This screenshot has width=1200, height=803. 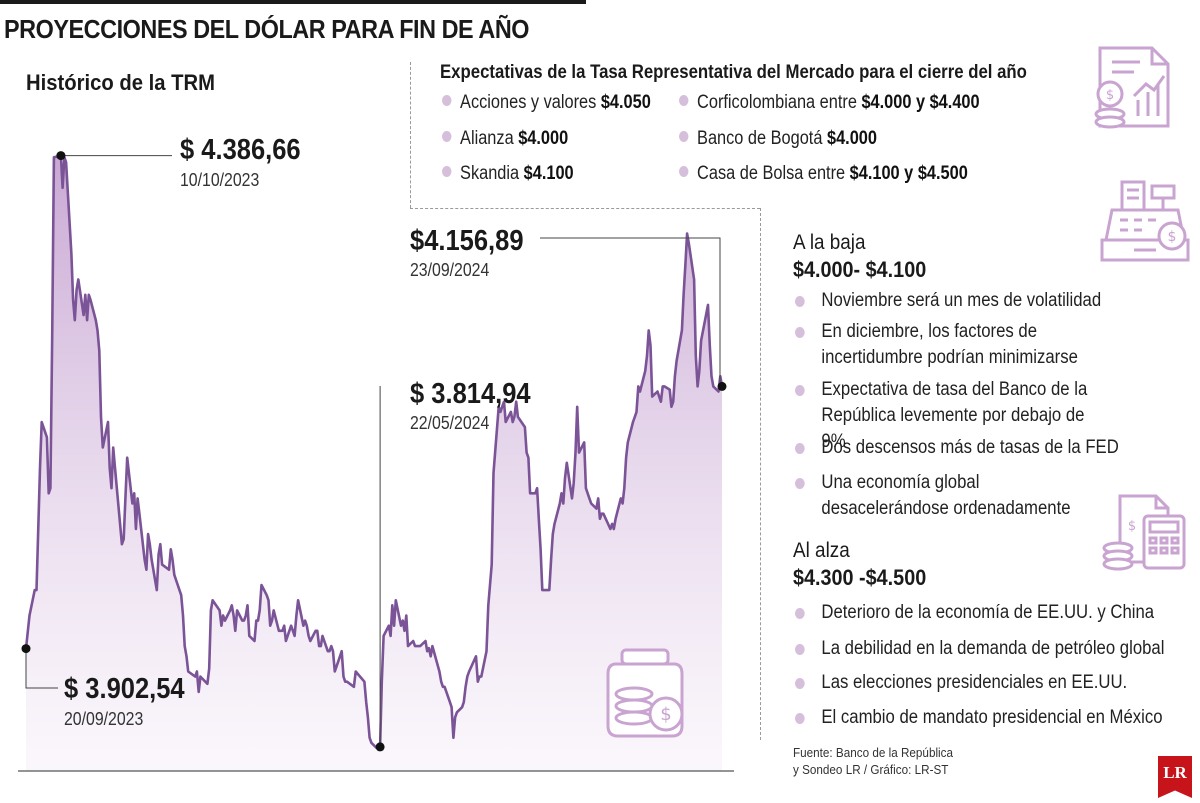 I want to click on downside-range: $4.000- $4.100, so click(x=860, y=269).